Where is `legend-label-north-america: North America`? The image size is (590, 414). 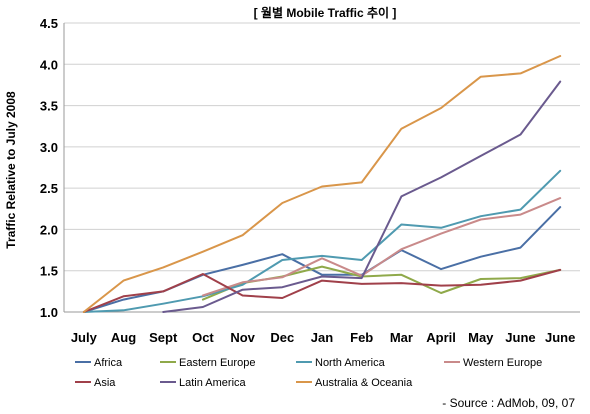 legend-label-north-america: North America is located at coordinates (350, 363).